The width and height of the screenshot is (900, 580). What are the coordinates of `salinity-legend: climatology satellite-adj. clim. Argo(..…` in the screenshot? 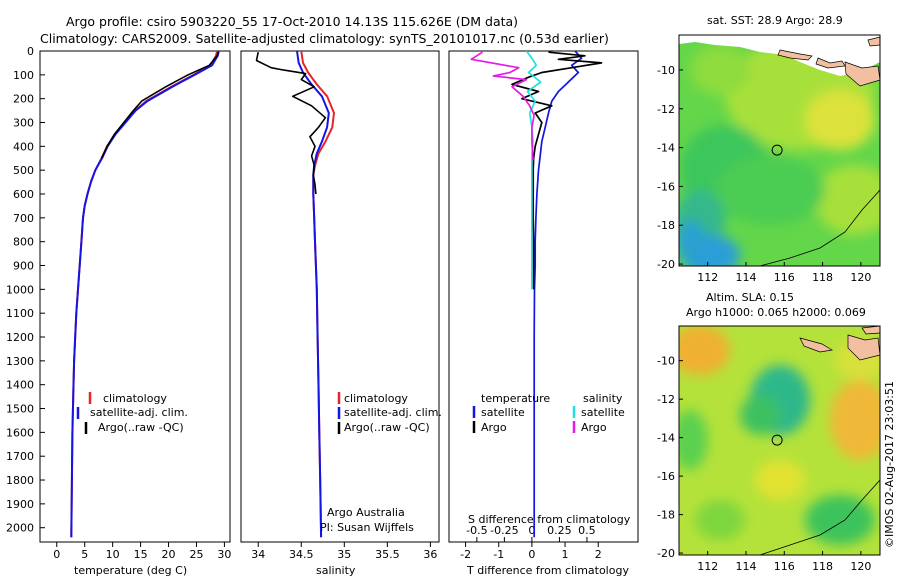 It's located at (389, 413).